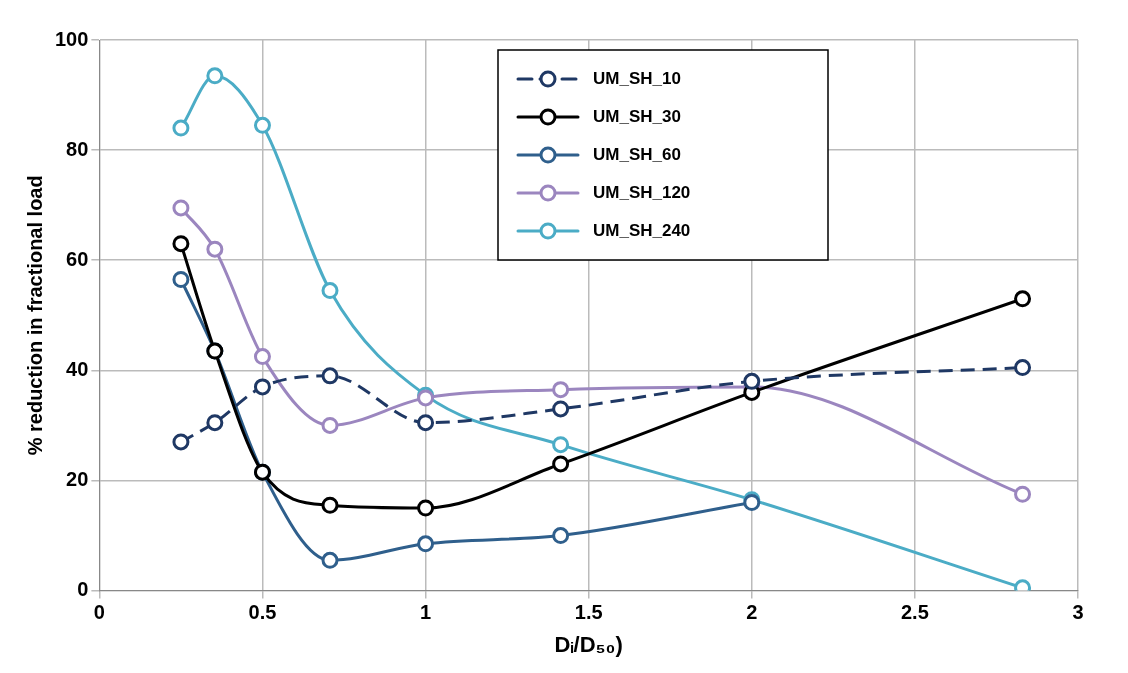 This screenshot has height=673, width=1128. What do you see at coordinates (588, 612) in the screenshot?
I see `x-tick-label: 1.5` at bounding box center [588, 612].